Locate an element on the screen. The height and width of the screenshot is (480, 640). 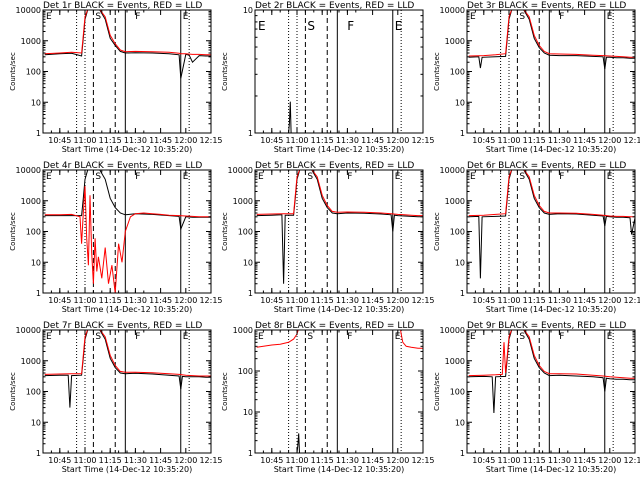
panel-title: Det 6r BLACK = Events, RED = LLD is located at coordinates (546, 166).